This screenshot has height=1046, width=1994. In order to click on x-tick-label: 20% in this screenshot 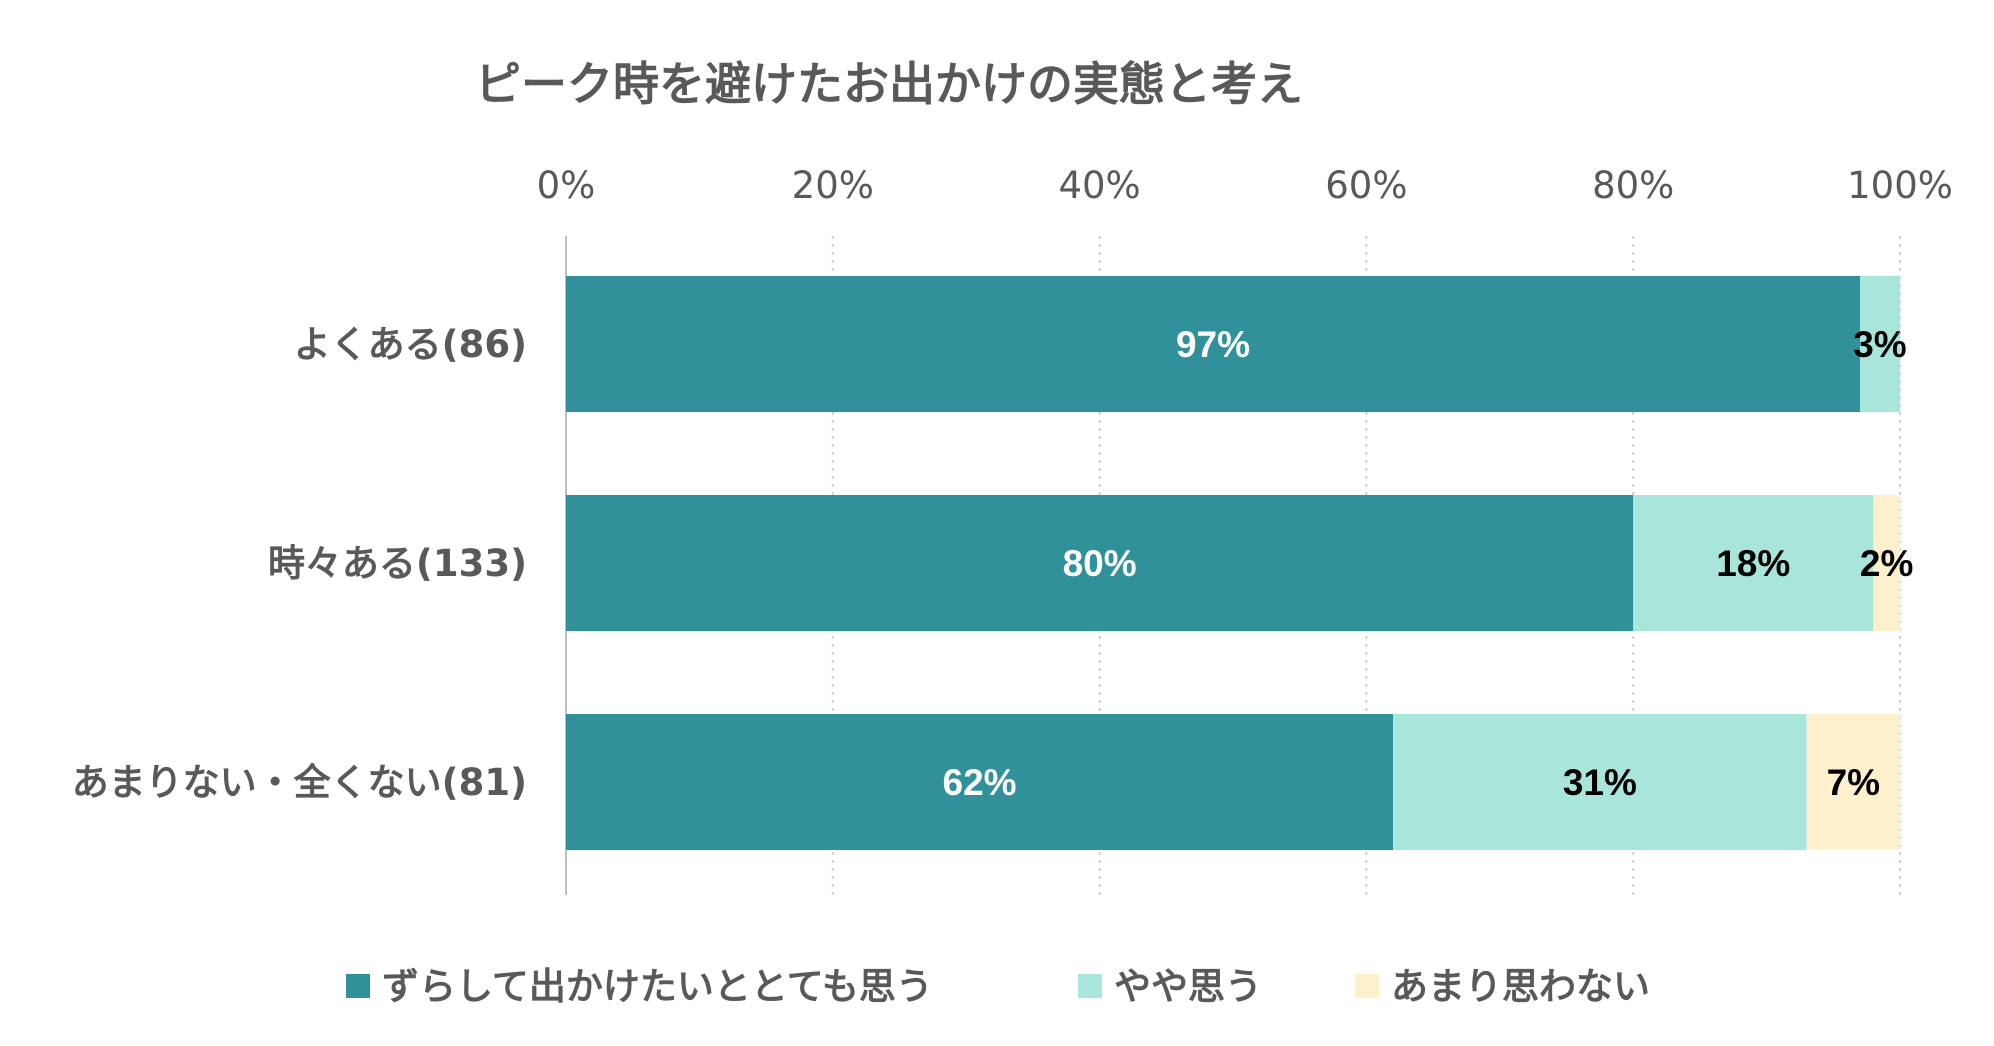, I will do `click(833, 185)`.